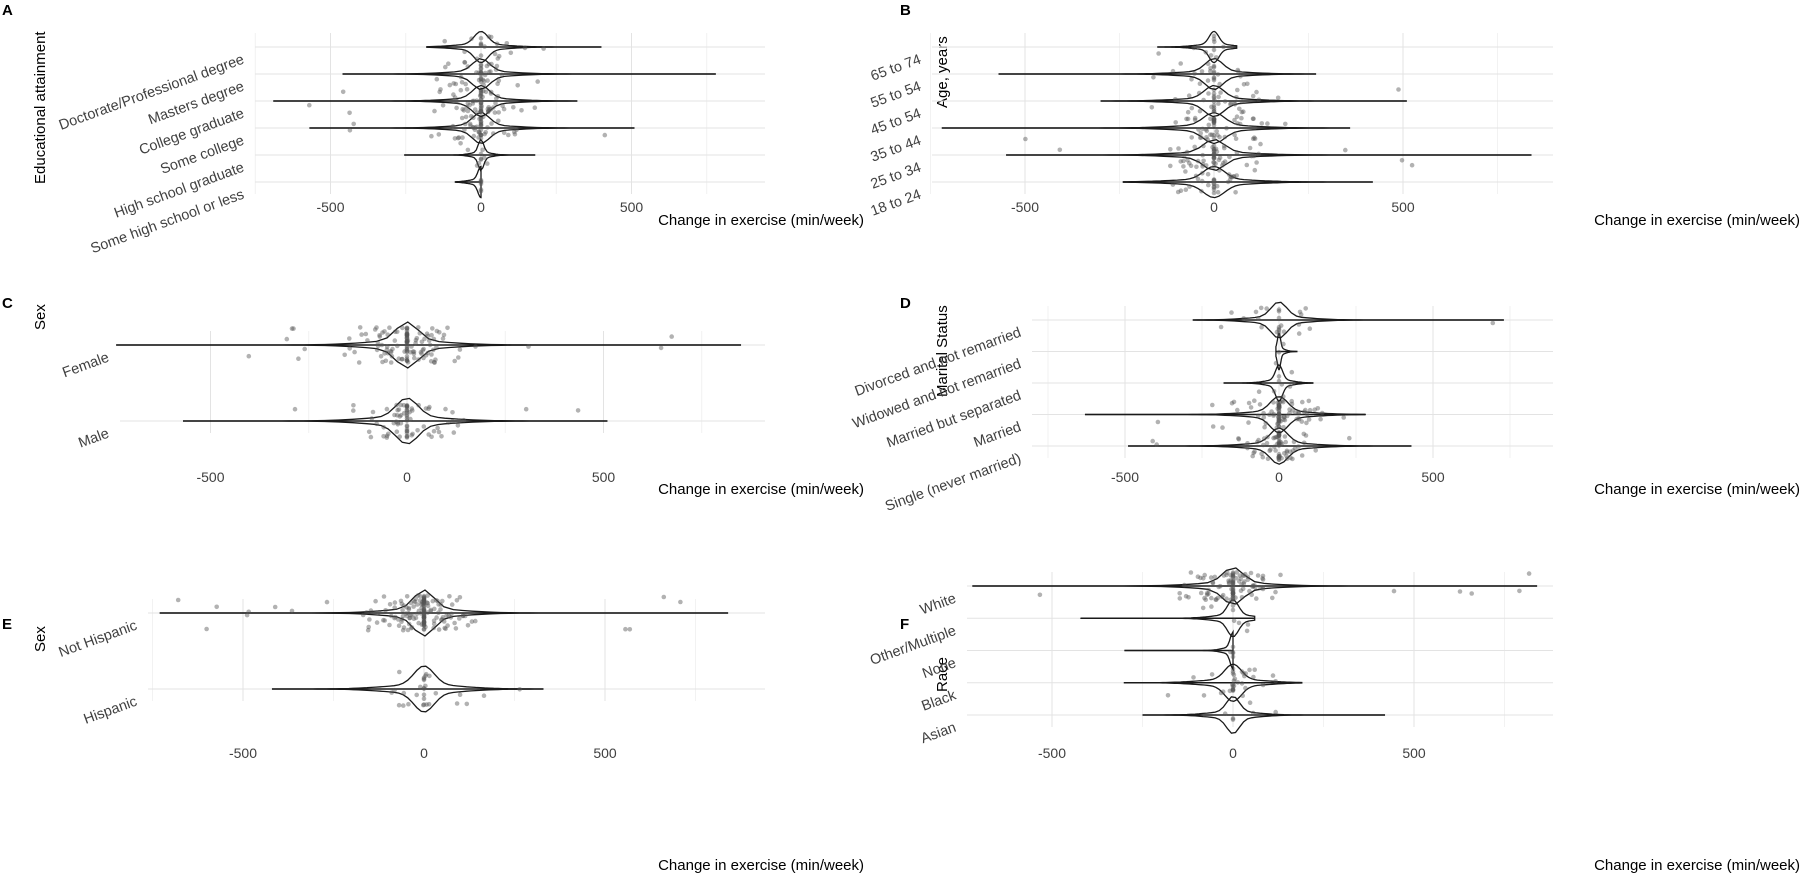 The image size is (1800, 879). What do you see at coordinates (1279, 477) in the screenshot?
I see `x-tick-label: 0` at bounding box center [1279, 477].